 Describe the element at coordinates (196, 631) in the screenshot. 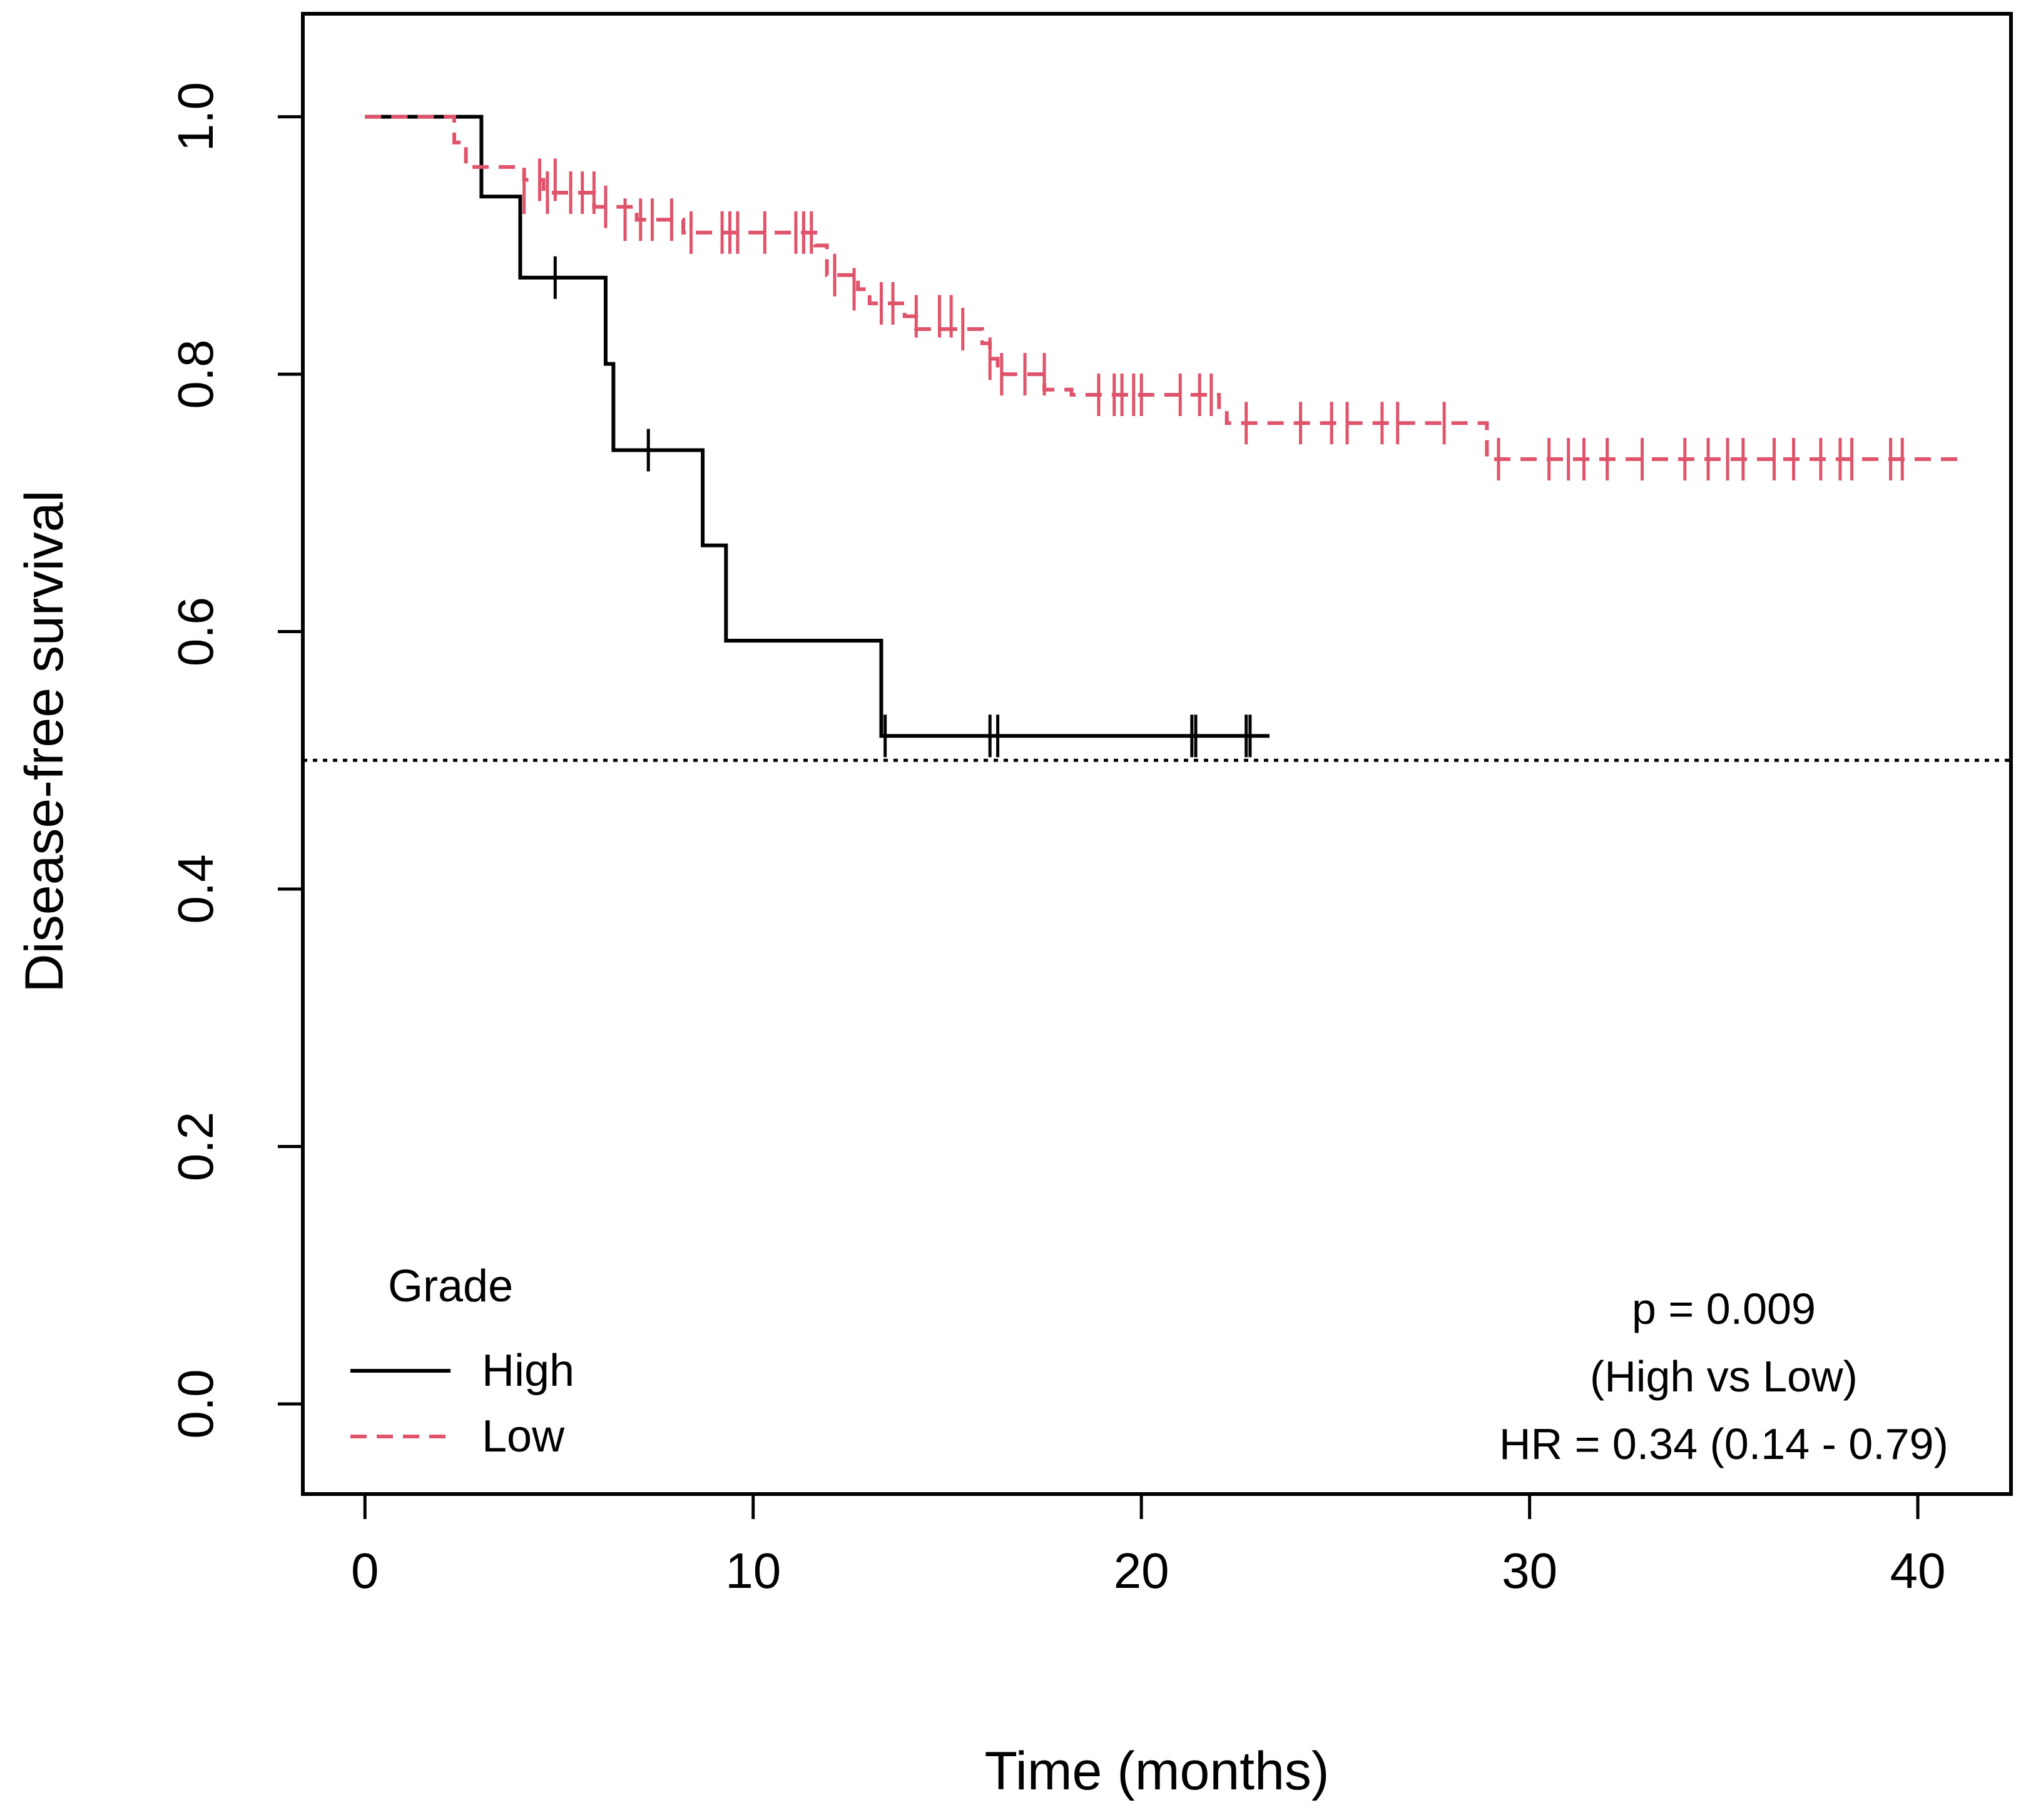

I see `y-tick-label-0.6: 0.6` at that location.